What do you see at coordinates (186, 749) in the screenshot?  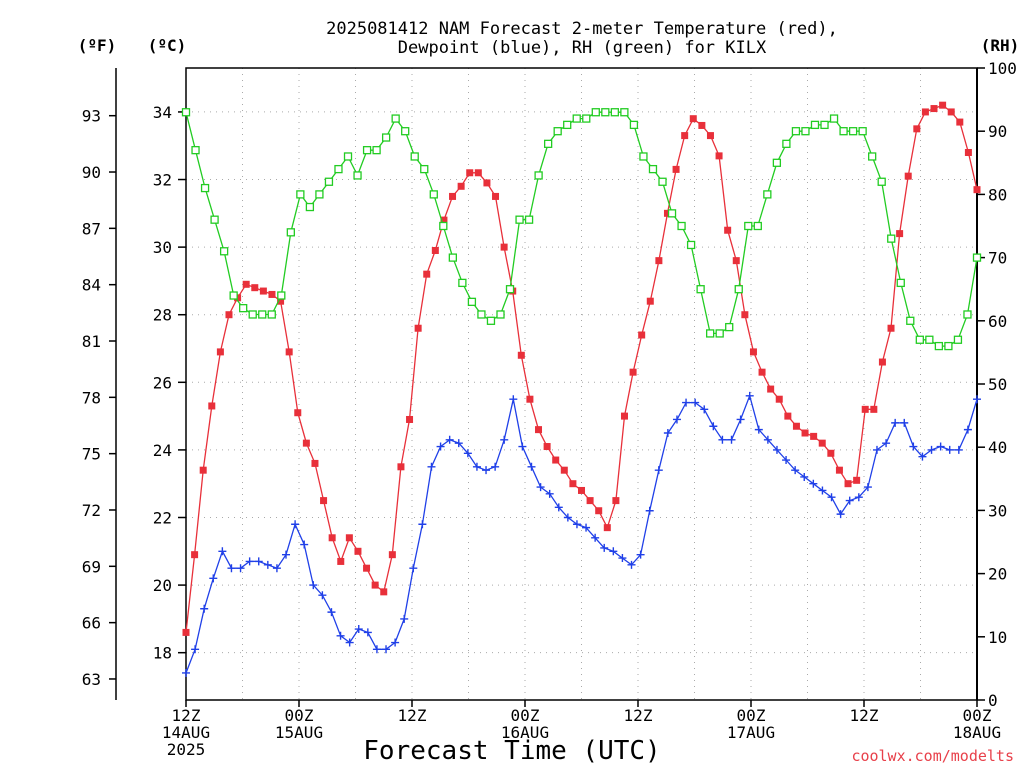 I see `x-tick-label: 2025` at bounding box center [186, 749].